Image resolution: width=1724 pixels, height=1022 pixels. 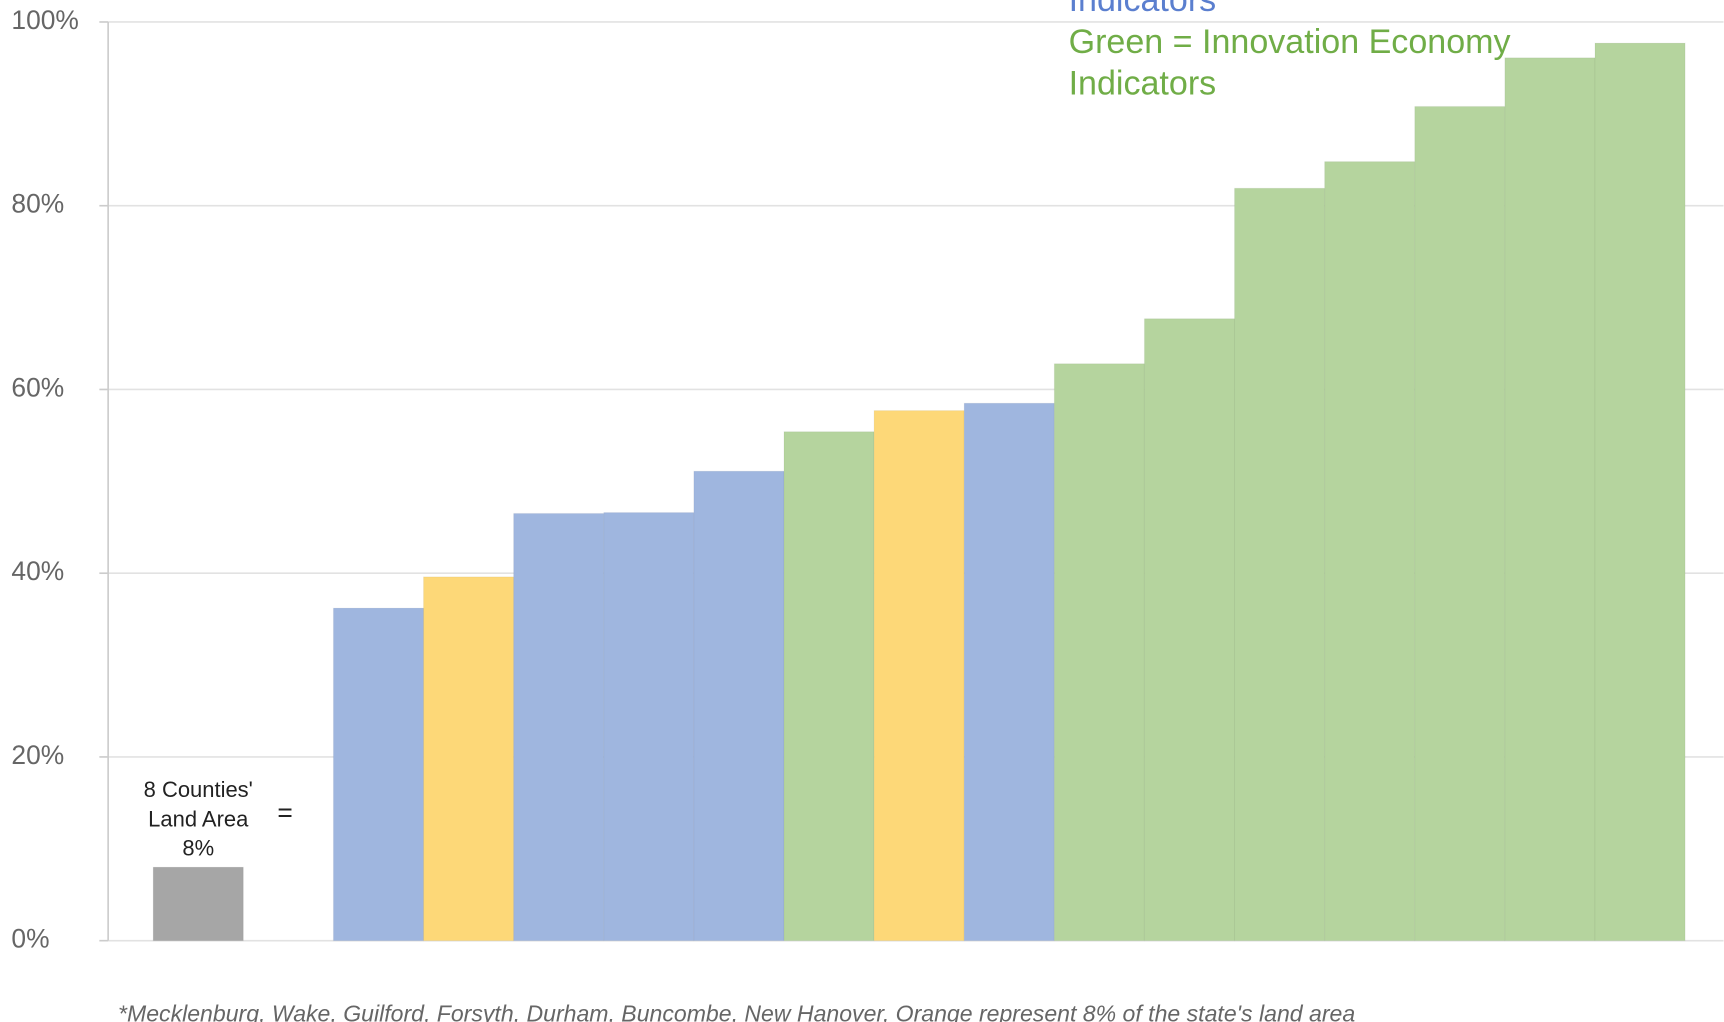 I want to click on y-tick-label: 80%, so click(x=37, y=204).